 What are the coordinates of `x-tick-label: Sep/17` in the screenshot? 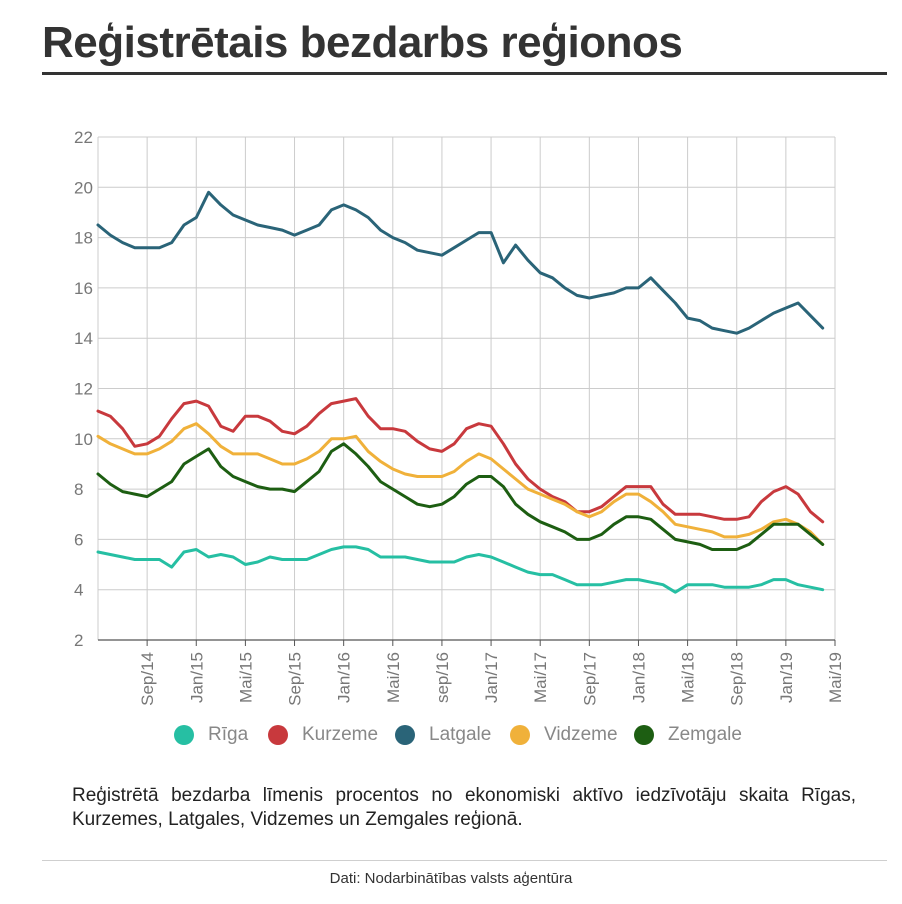 It's located at (589, 679).